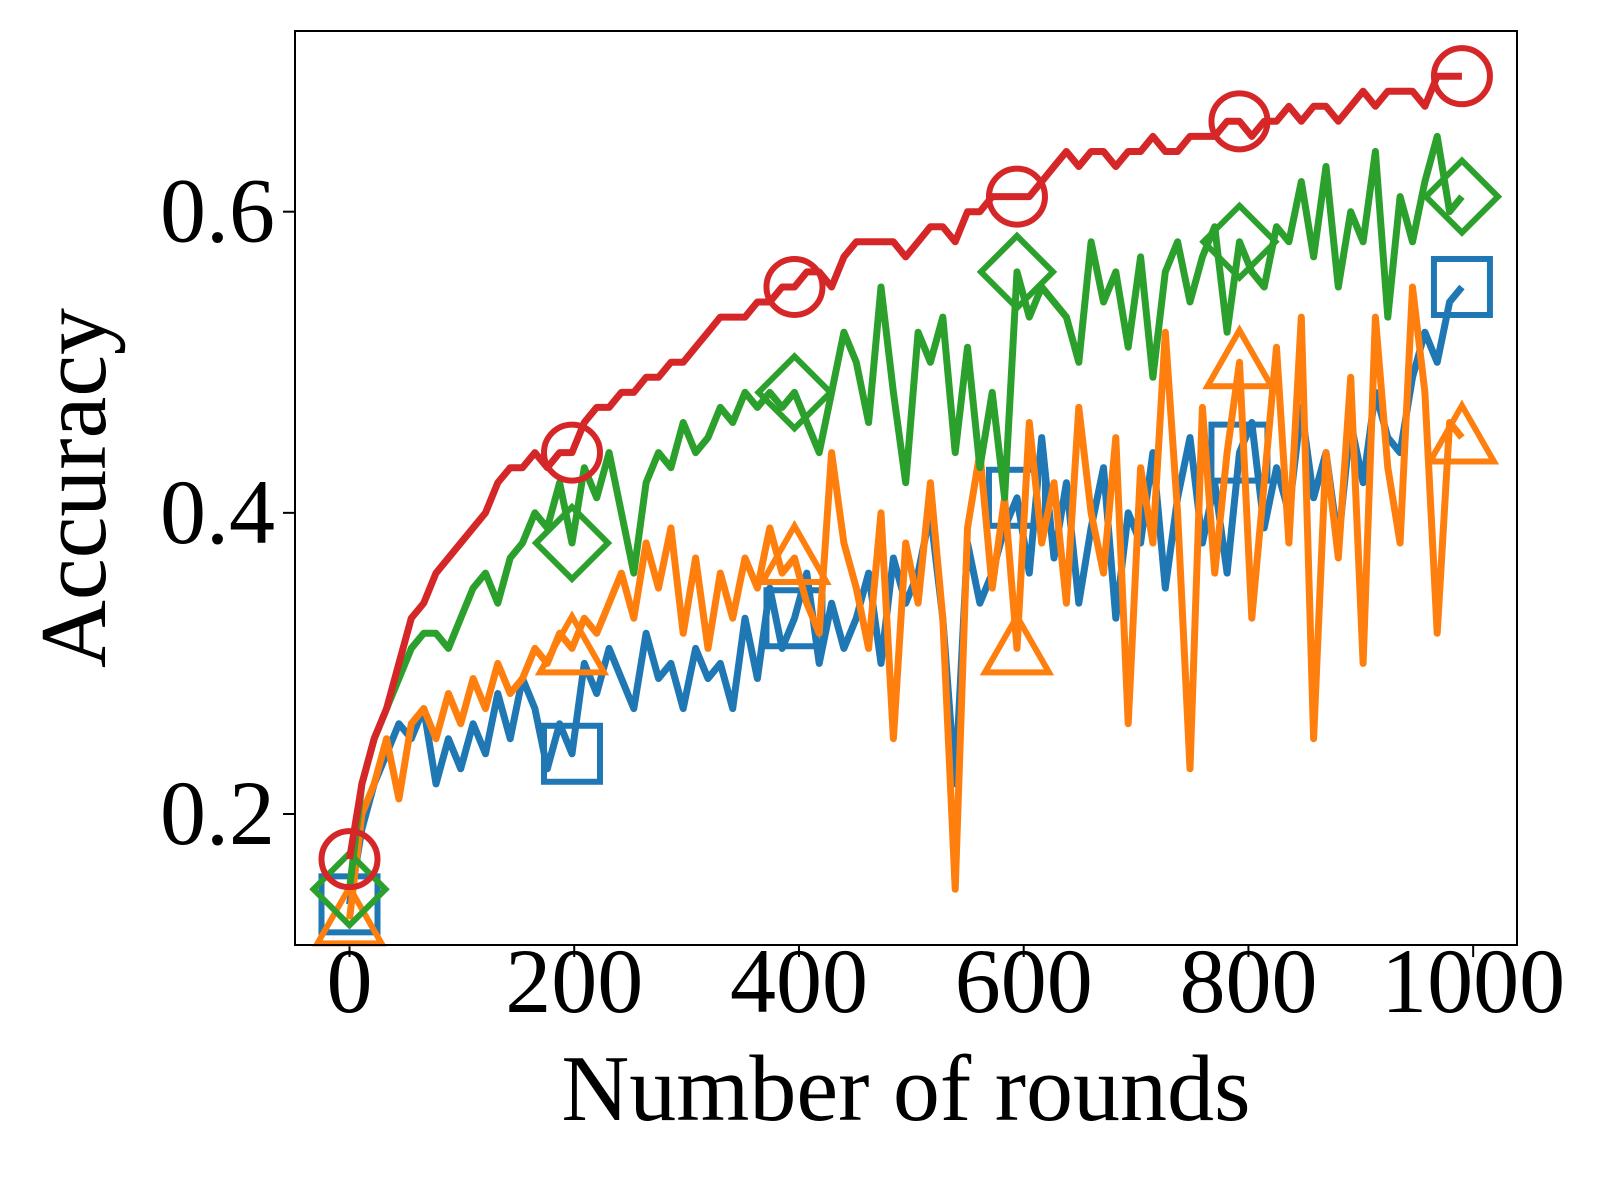  What do you see at coordinates (217, 211) in the screenshot?
I see `y-tick-label: 0.6` at bounding box center [217, 211].